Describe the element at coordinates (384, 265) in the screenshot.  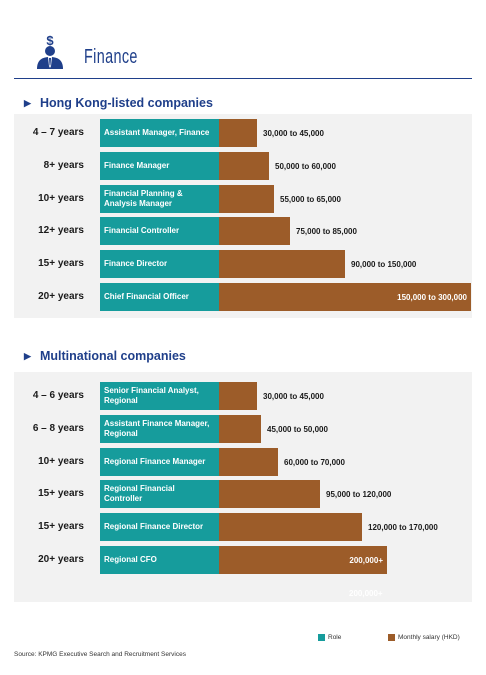
I see `salary-range-label: 90,000 to 150,000` at that location.